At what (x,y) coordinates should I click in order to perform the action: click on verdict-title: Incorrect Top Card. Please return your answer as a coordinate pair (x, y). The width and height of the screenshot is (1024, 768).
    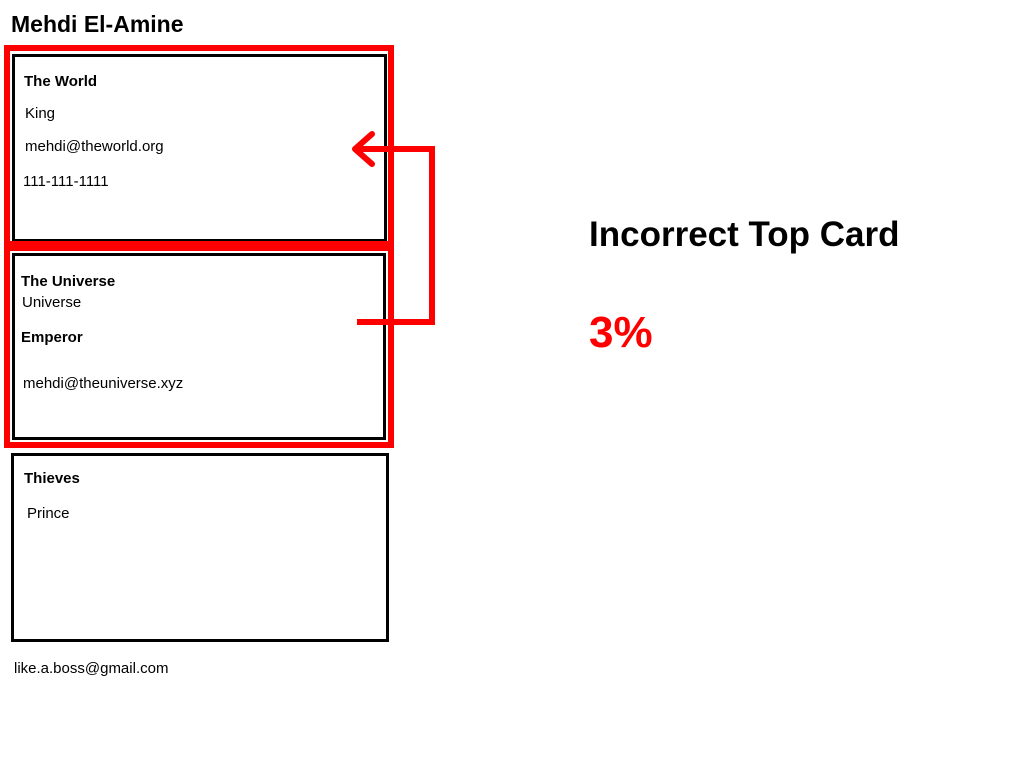
    Looking at the image, I should click on (744, 234).